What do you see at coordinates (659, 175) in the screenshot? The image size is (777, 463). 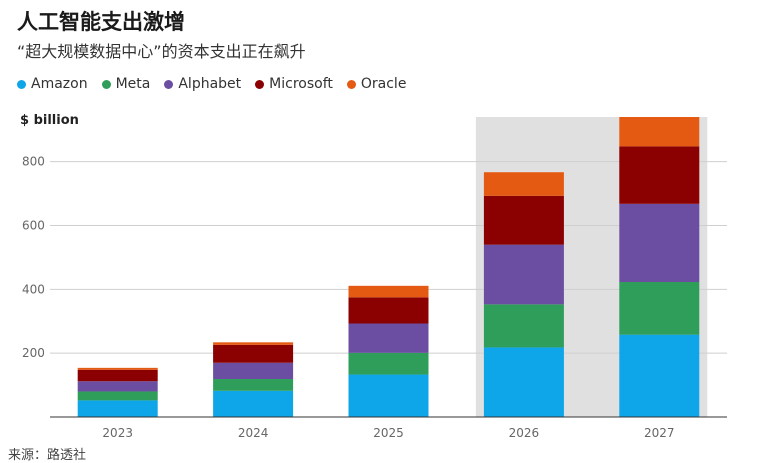 I see `bar-segment-microsoft-2027` at bounding box center [659, 175].